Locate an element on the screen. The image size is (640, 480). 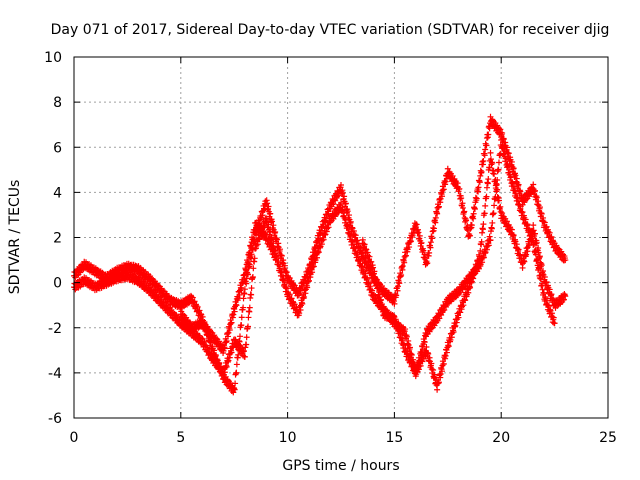
y-tick-label: 2 is located at coordinates (57, 239).